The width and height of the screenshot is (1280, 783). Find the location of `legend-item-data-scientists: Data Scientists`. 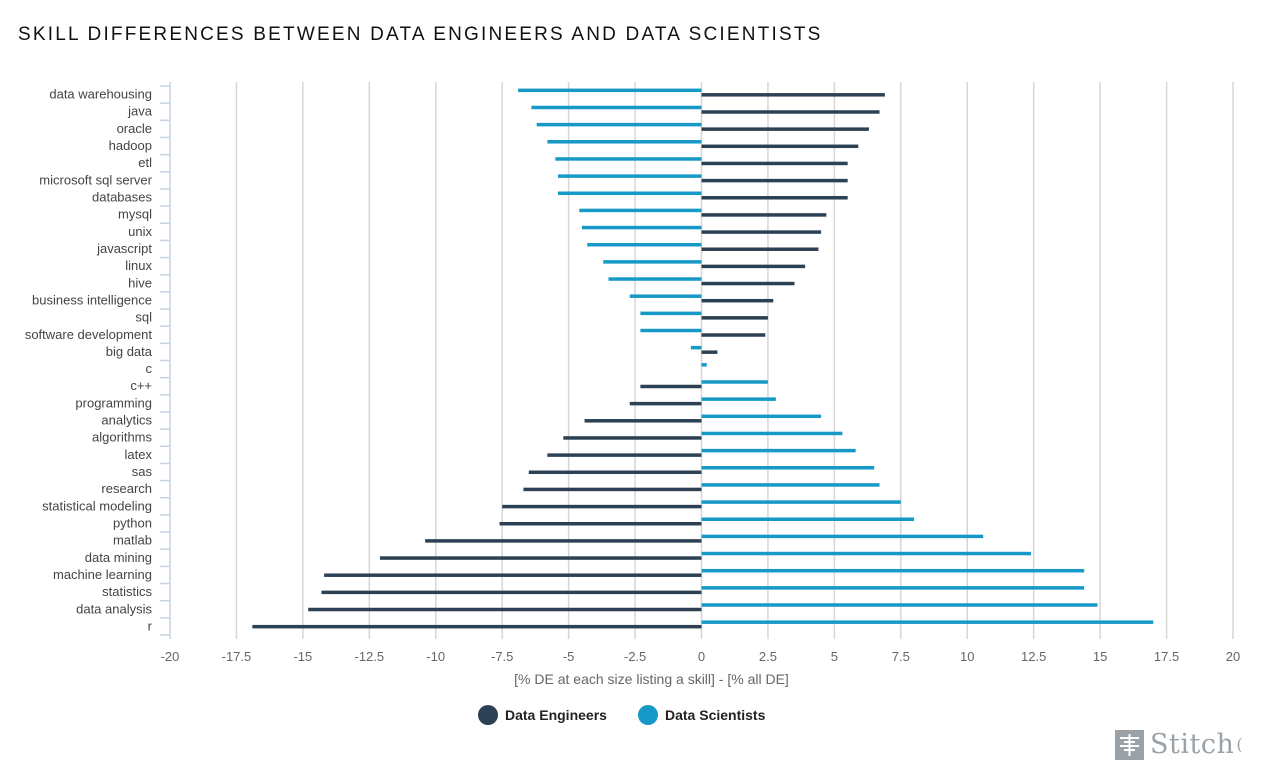

legend-item-data-scientists: Data Scientists is located at coordinates (701, 715).